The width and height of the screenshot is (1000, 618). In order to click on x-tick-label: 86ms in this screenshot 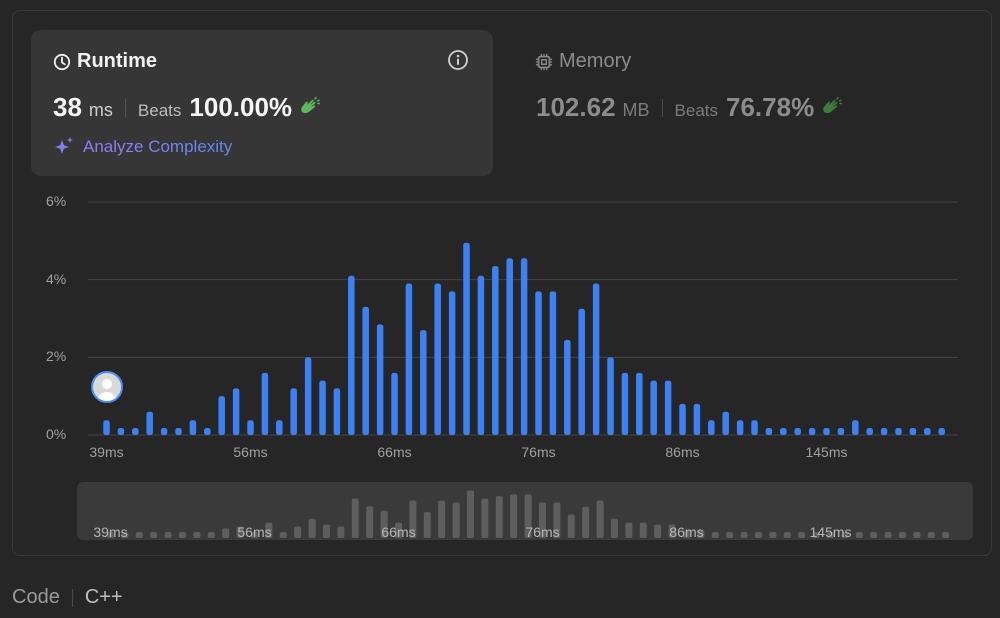, I will do `click(682, 452)`.